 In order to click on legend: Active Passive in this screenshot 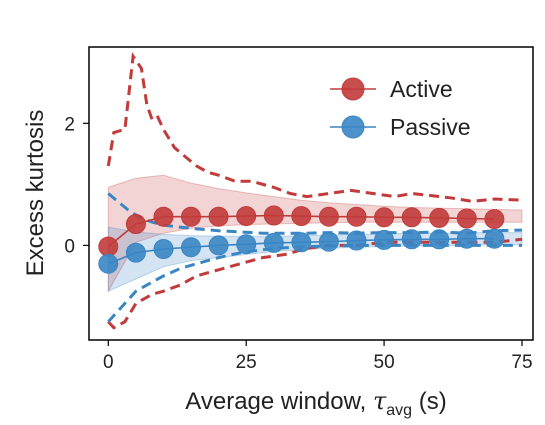, I will do `click(400, 108)`.